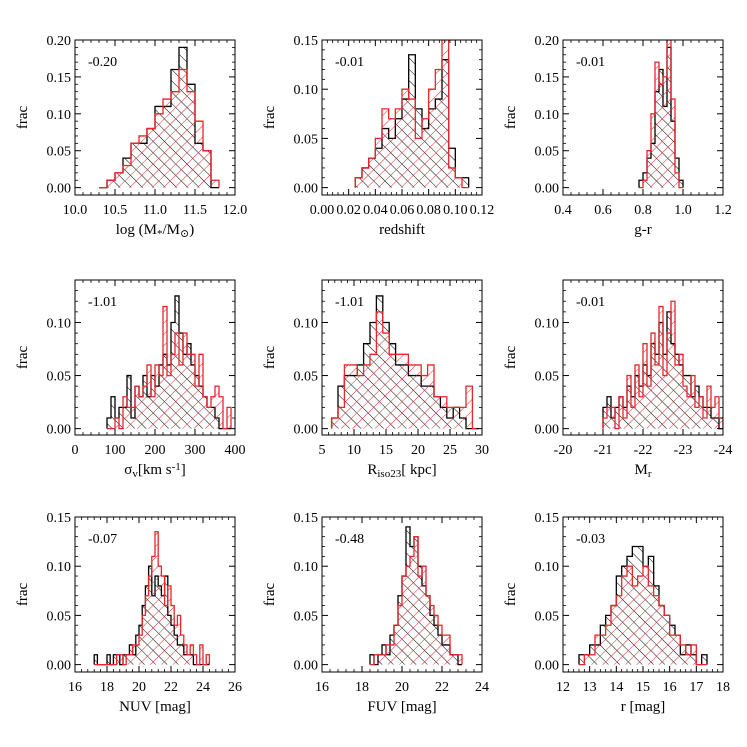 This screenshot has height=747, width=747. I want to click on series-red, so click(643, 615).